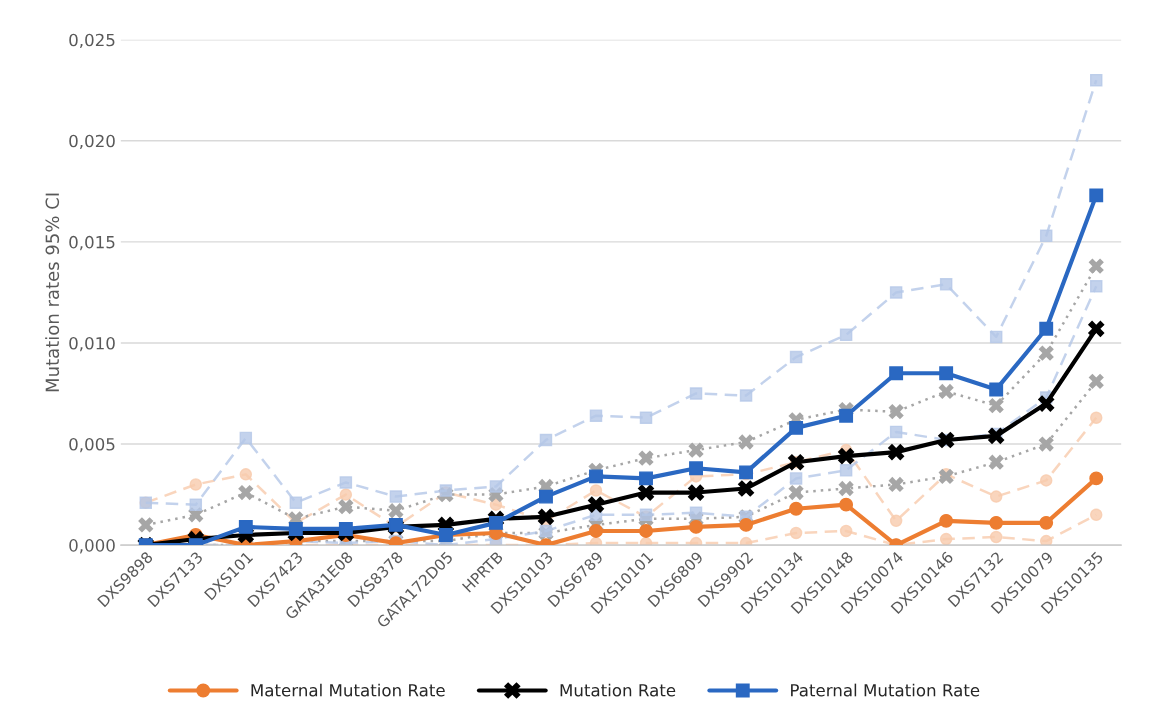  What do you see at coordinates (92, 40) in the screenshot?
I see `y-tick-label: 0,025` at bounding box center [92, 40].